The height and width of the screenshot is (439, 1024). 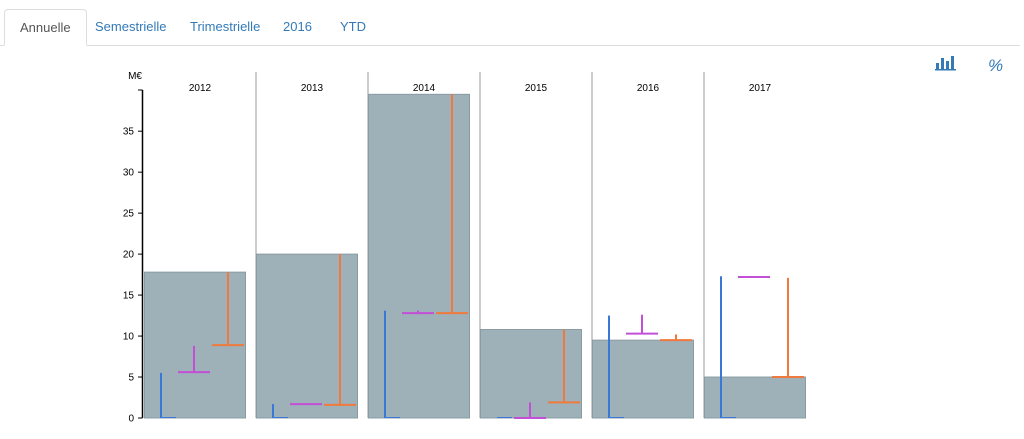 What do you see at coordinates (760, 88) in the screenshot?
I see `category-label-2017: 2017` at bounding box center [760, 88].